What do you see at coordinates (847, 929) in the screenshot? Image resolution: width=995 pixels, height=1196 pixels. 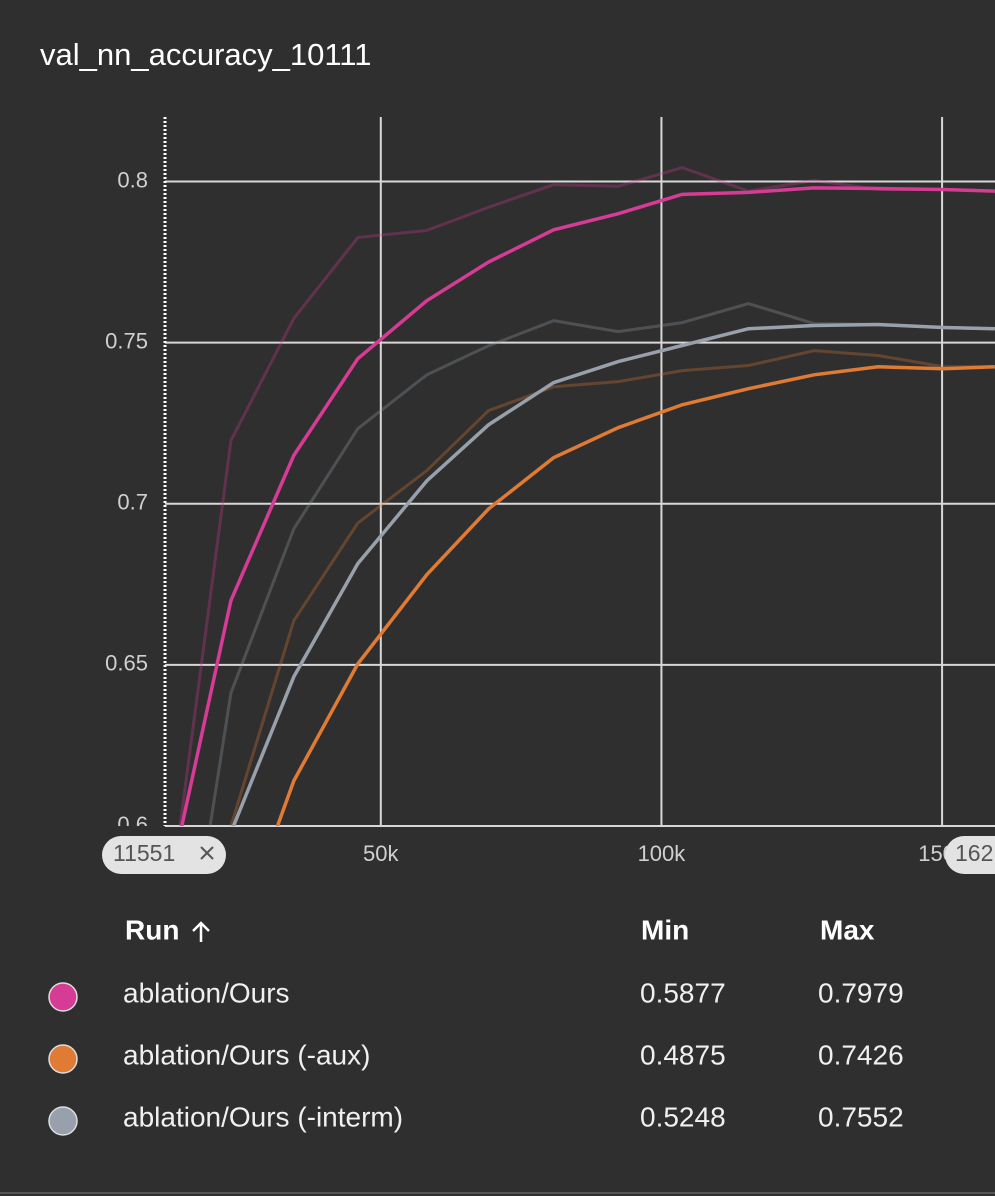 I see `header-max: Max` at bounding box center [847, 929].